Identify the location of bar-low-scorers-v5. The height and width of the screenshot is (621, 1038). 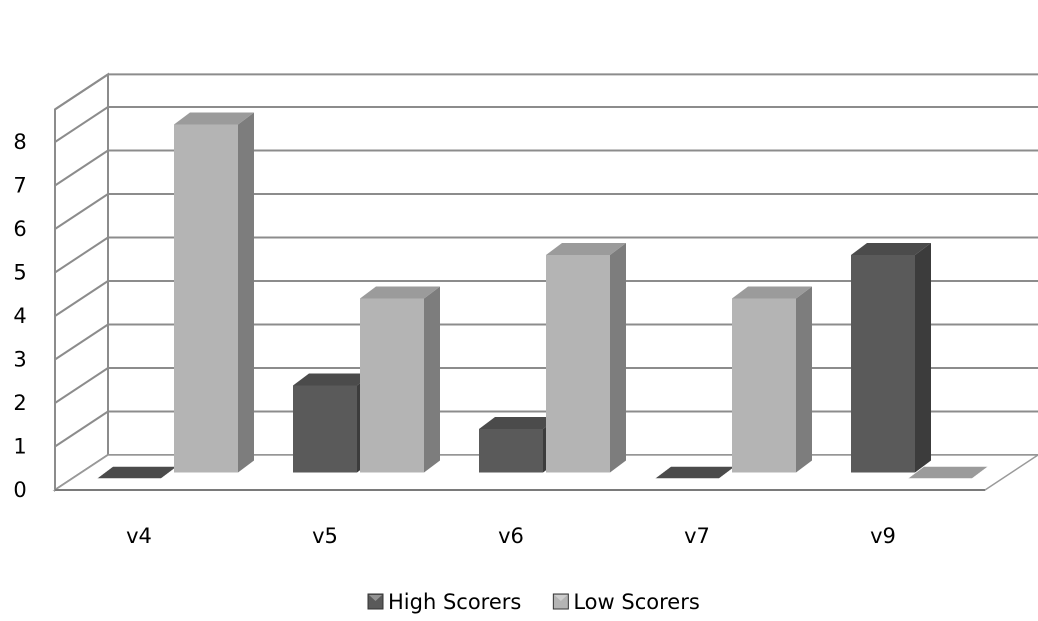
(400, 379).